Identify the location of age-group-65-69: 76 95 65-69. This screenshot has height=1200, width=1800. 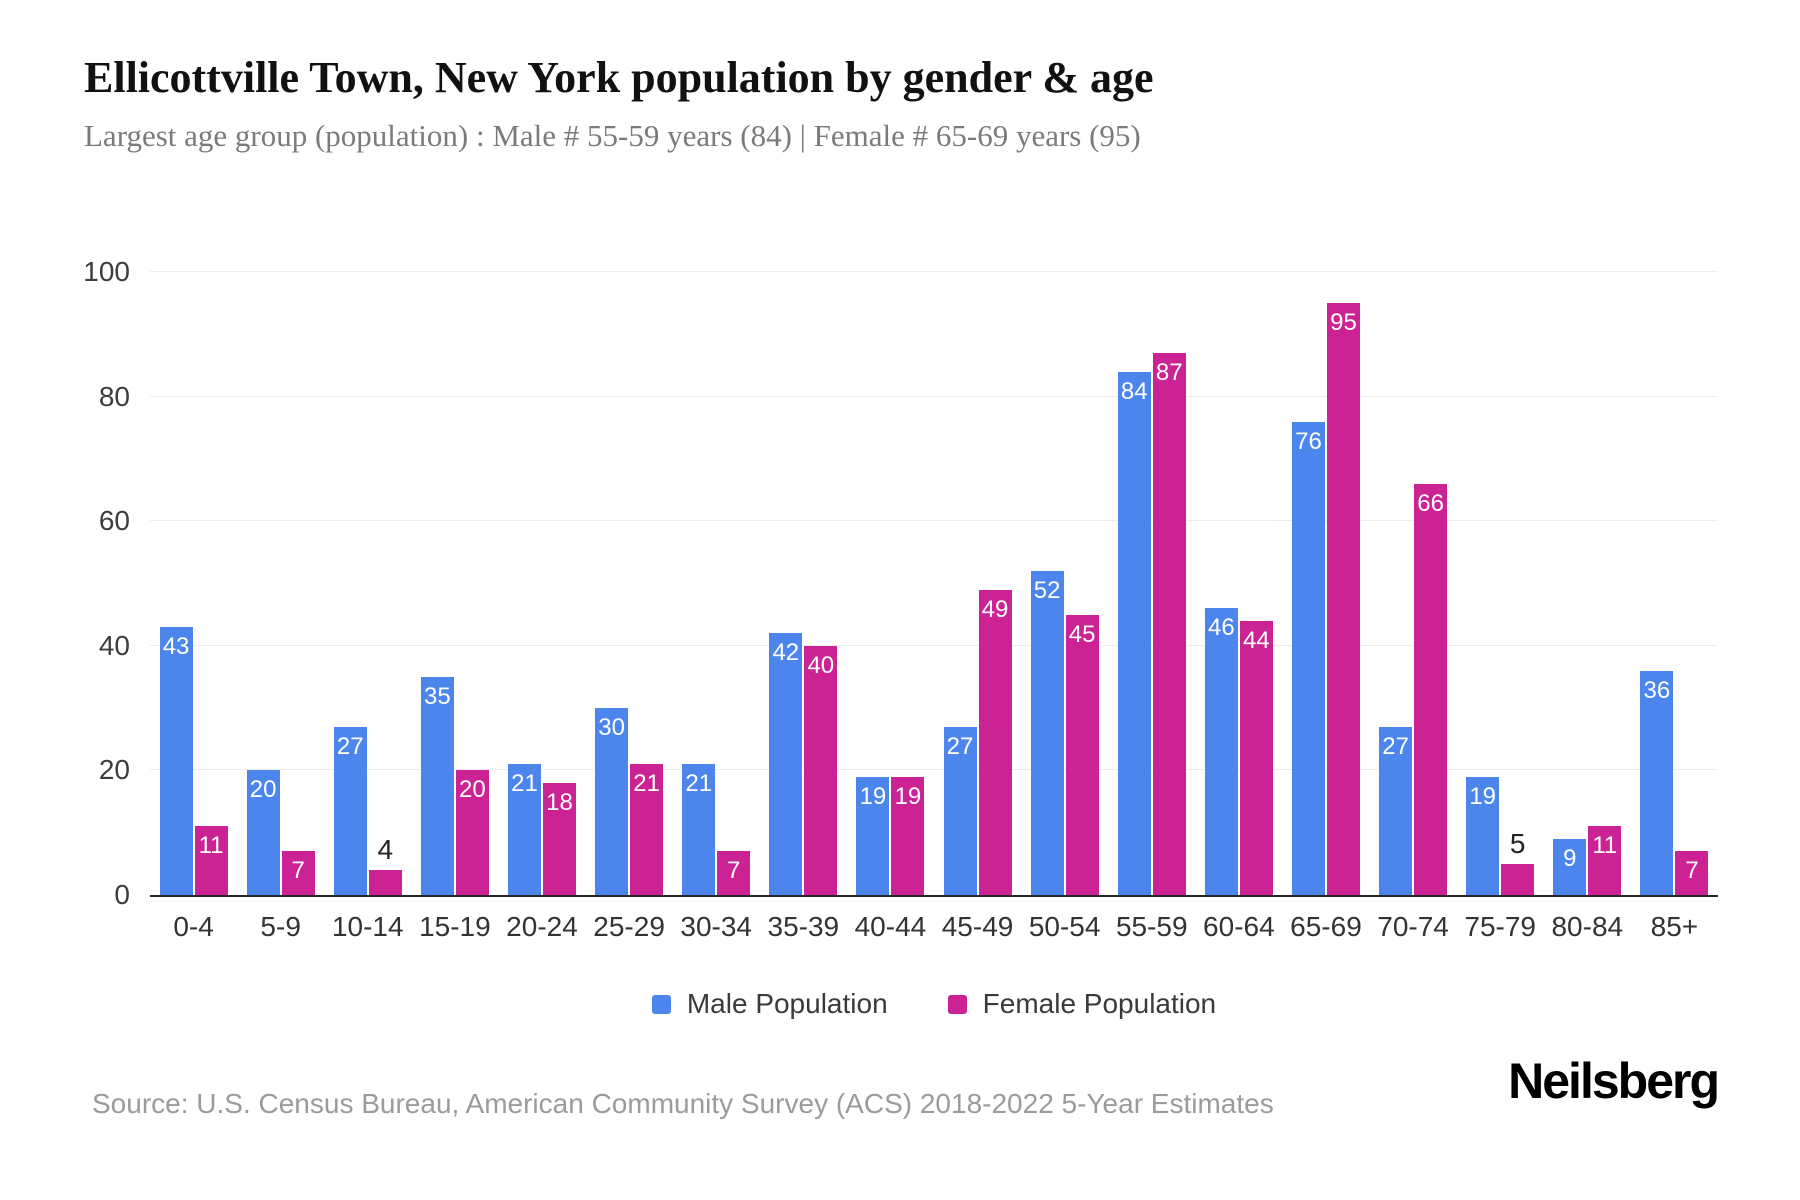
(1325, 607).